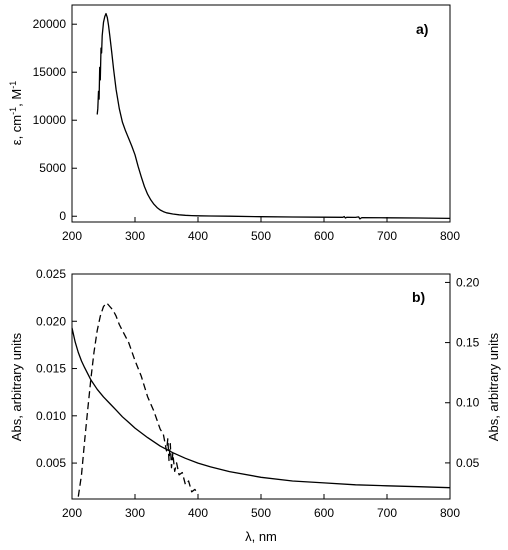 The image size is (508, 550). I want to click on panel-b-y-ticks: 0.005 0.010 0.015 0.020 0.025, so click(56, 368).